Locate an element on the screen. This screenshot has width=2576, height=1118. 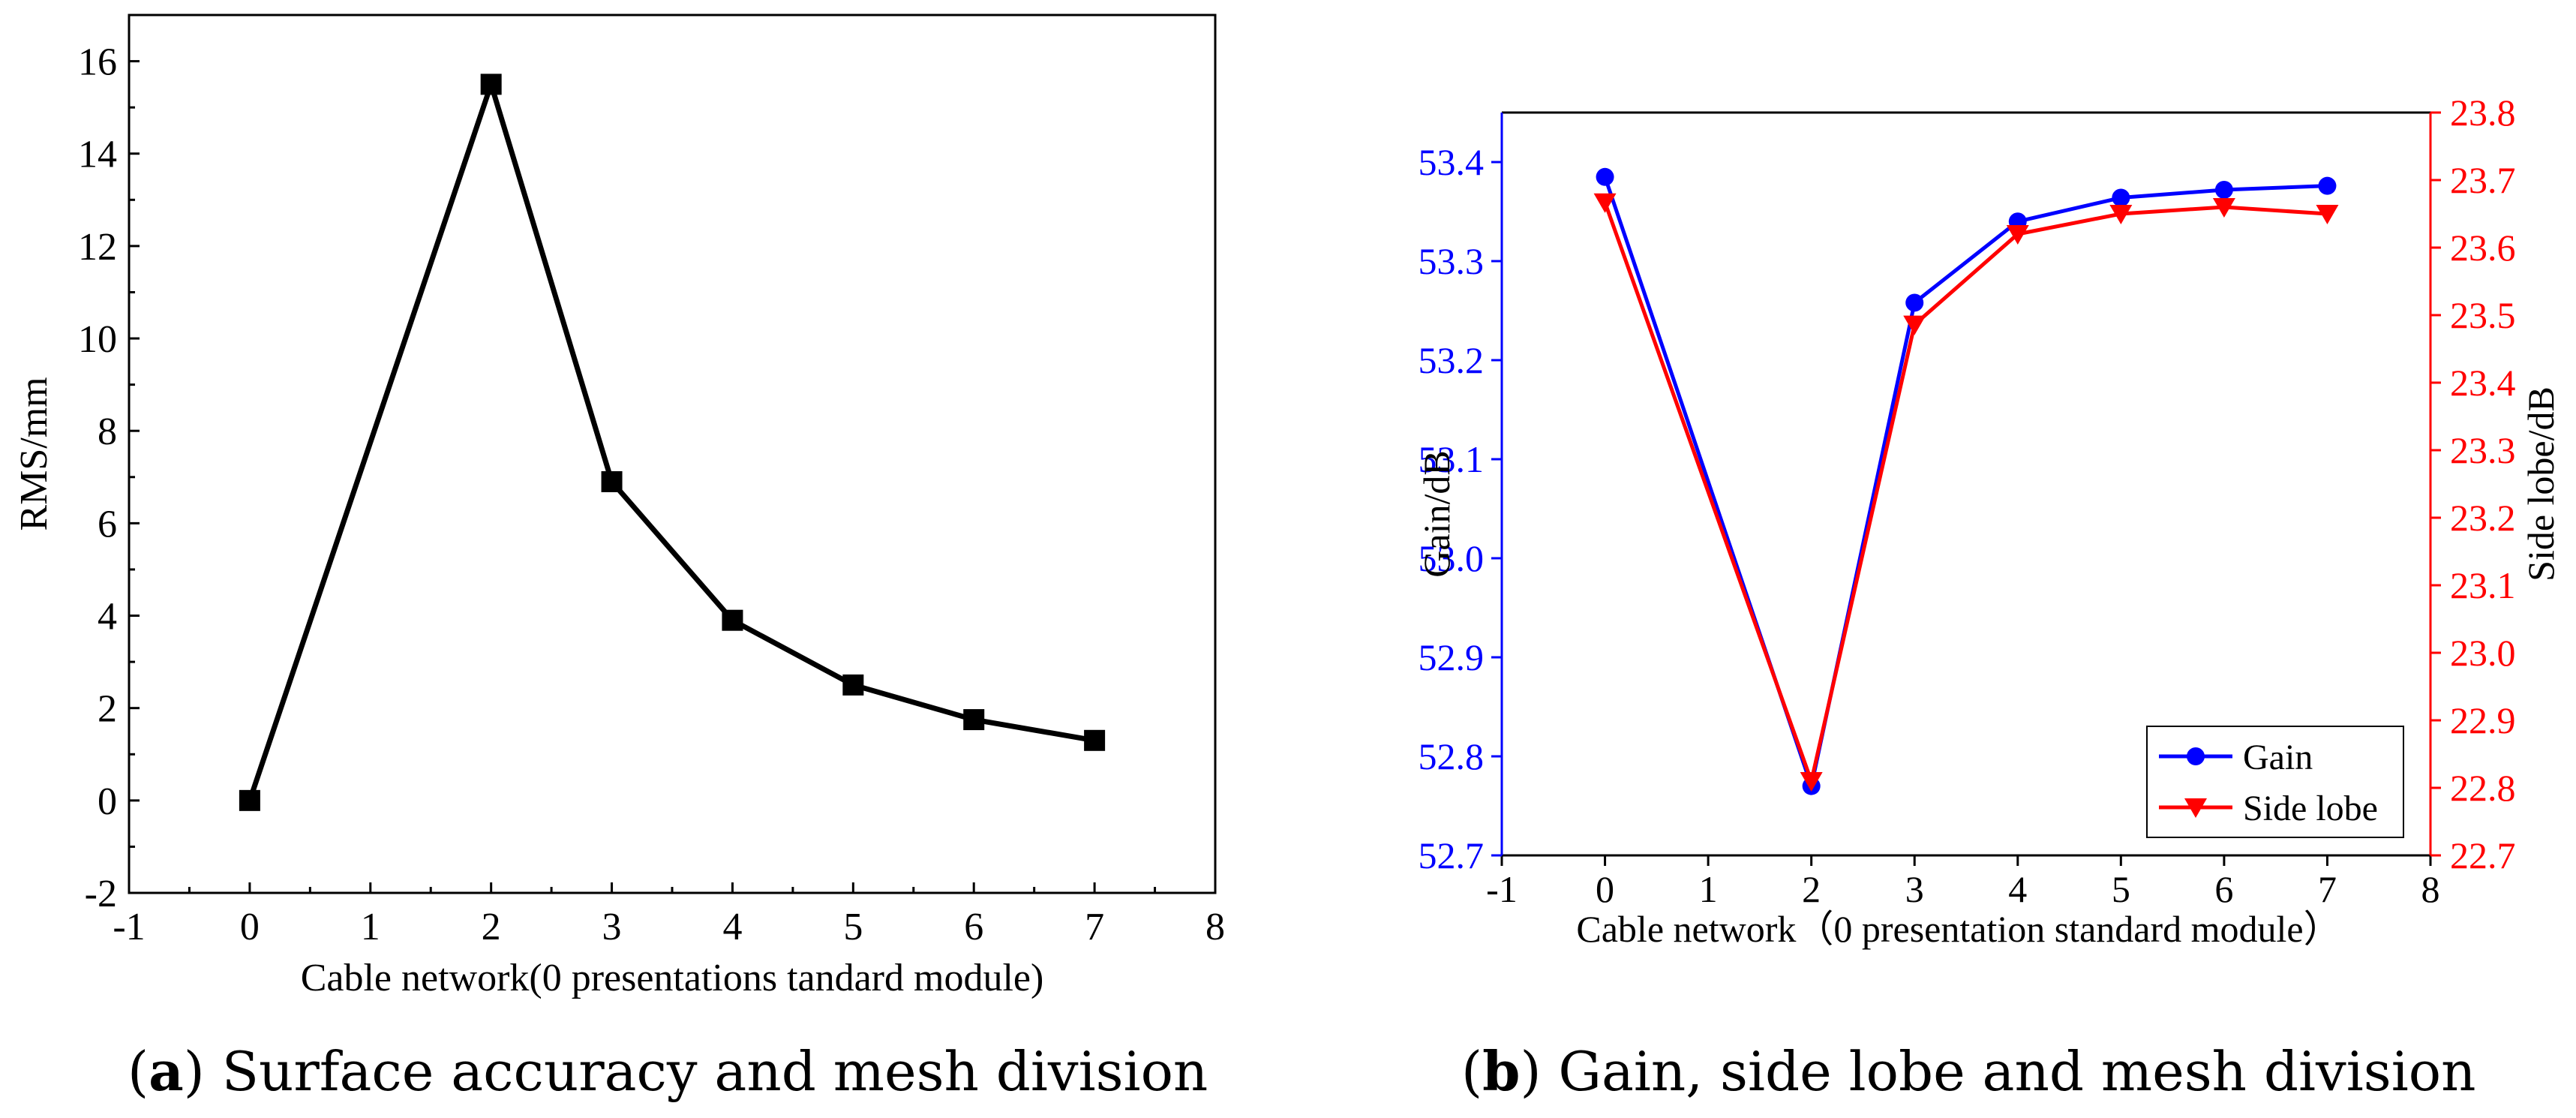
y-tick-label: 8 is located at coordinates (107, 431).